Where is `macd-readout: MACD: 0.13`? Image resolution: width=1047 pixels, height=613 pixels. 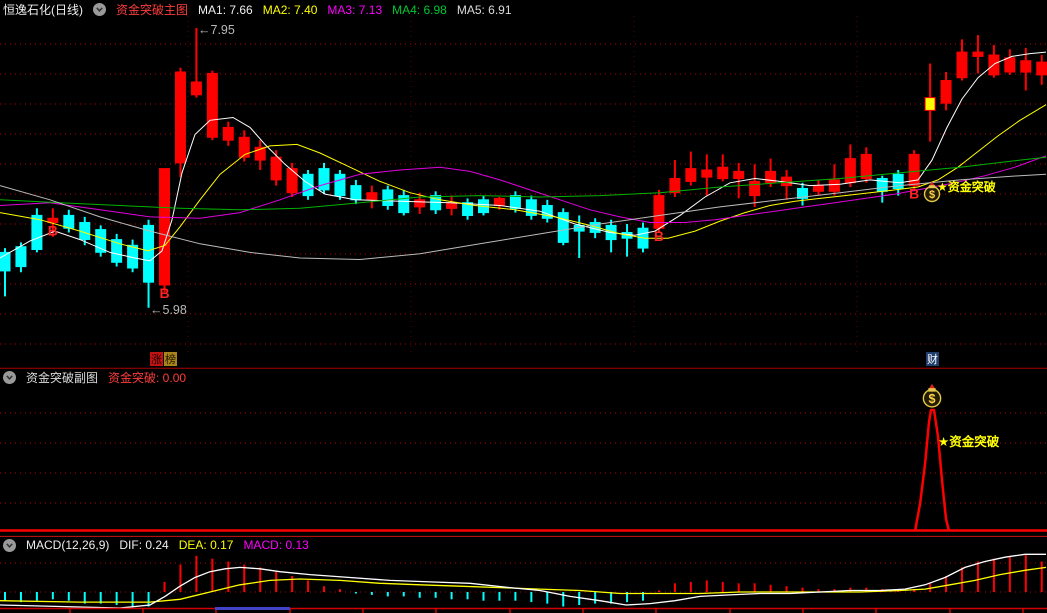
macd-readout: MACD: 0.13 is located at coordinates (276, 545).